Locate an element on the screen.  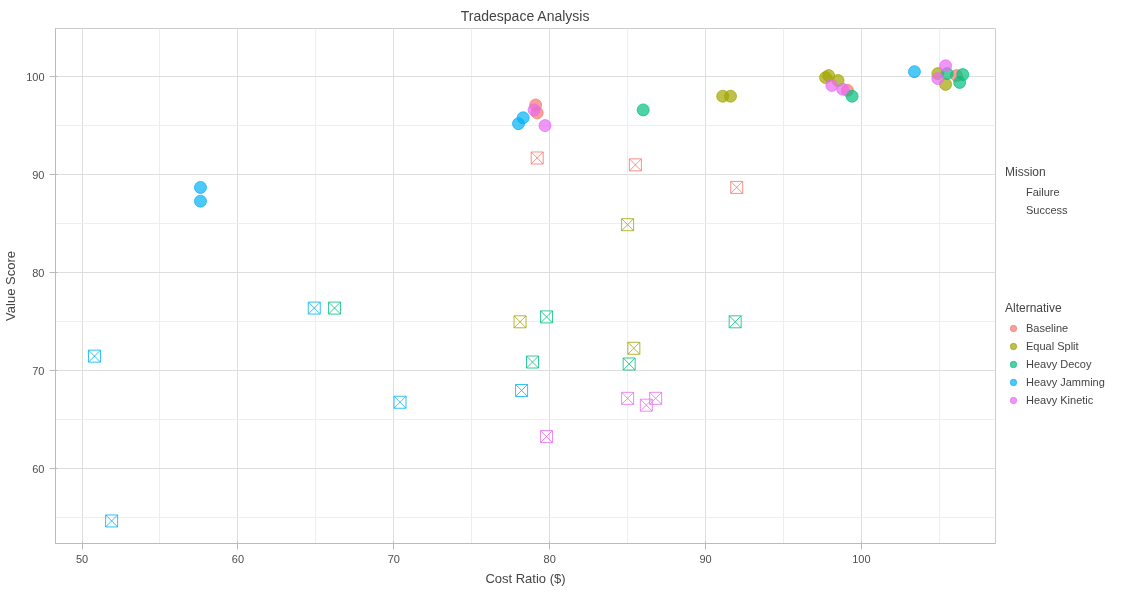
legend-label: Baseline is located at coordinates (1047, 329).